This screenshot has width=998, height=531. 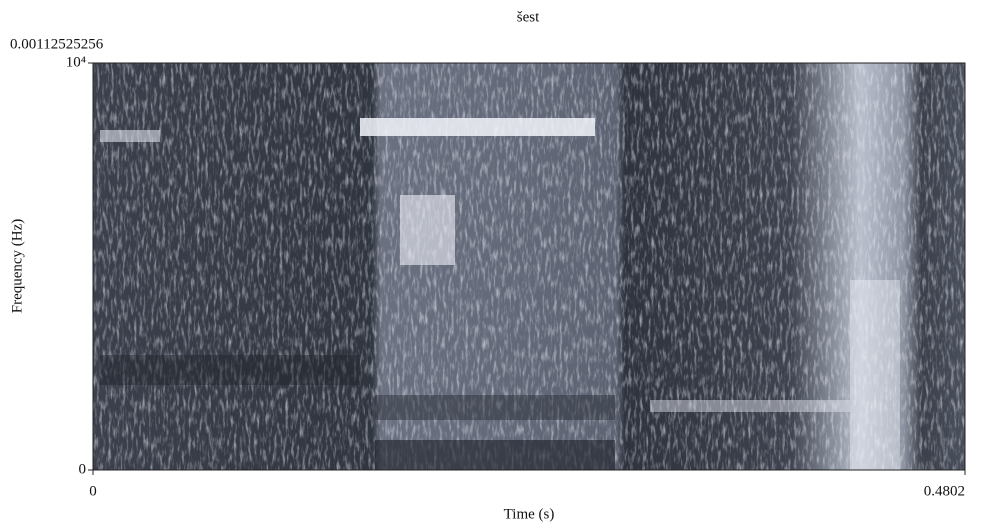 What do you see at coordinates (76, 62) in the screenshot?
I see `y-tick-label: 10⁴` at bounding box center [76, 62].